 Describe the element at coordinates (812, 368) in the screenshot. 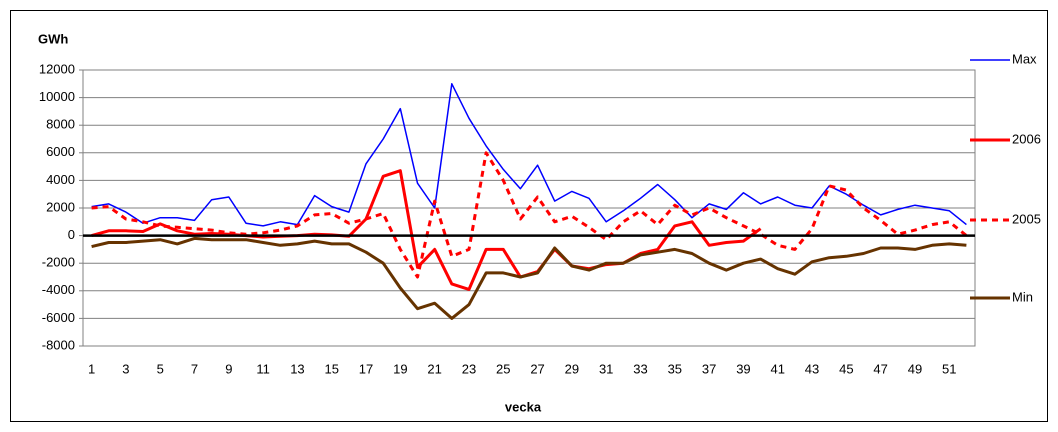

I see `x-tick-label: 43` at that location.